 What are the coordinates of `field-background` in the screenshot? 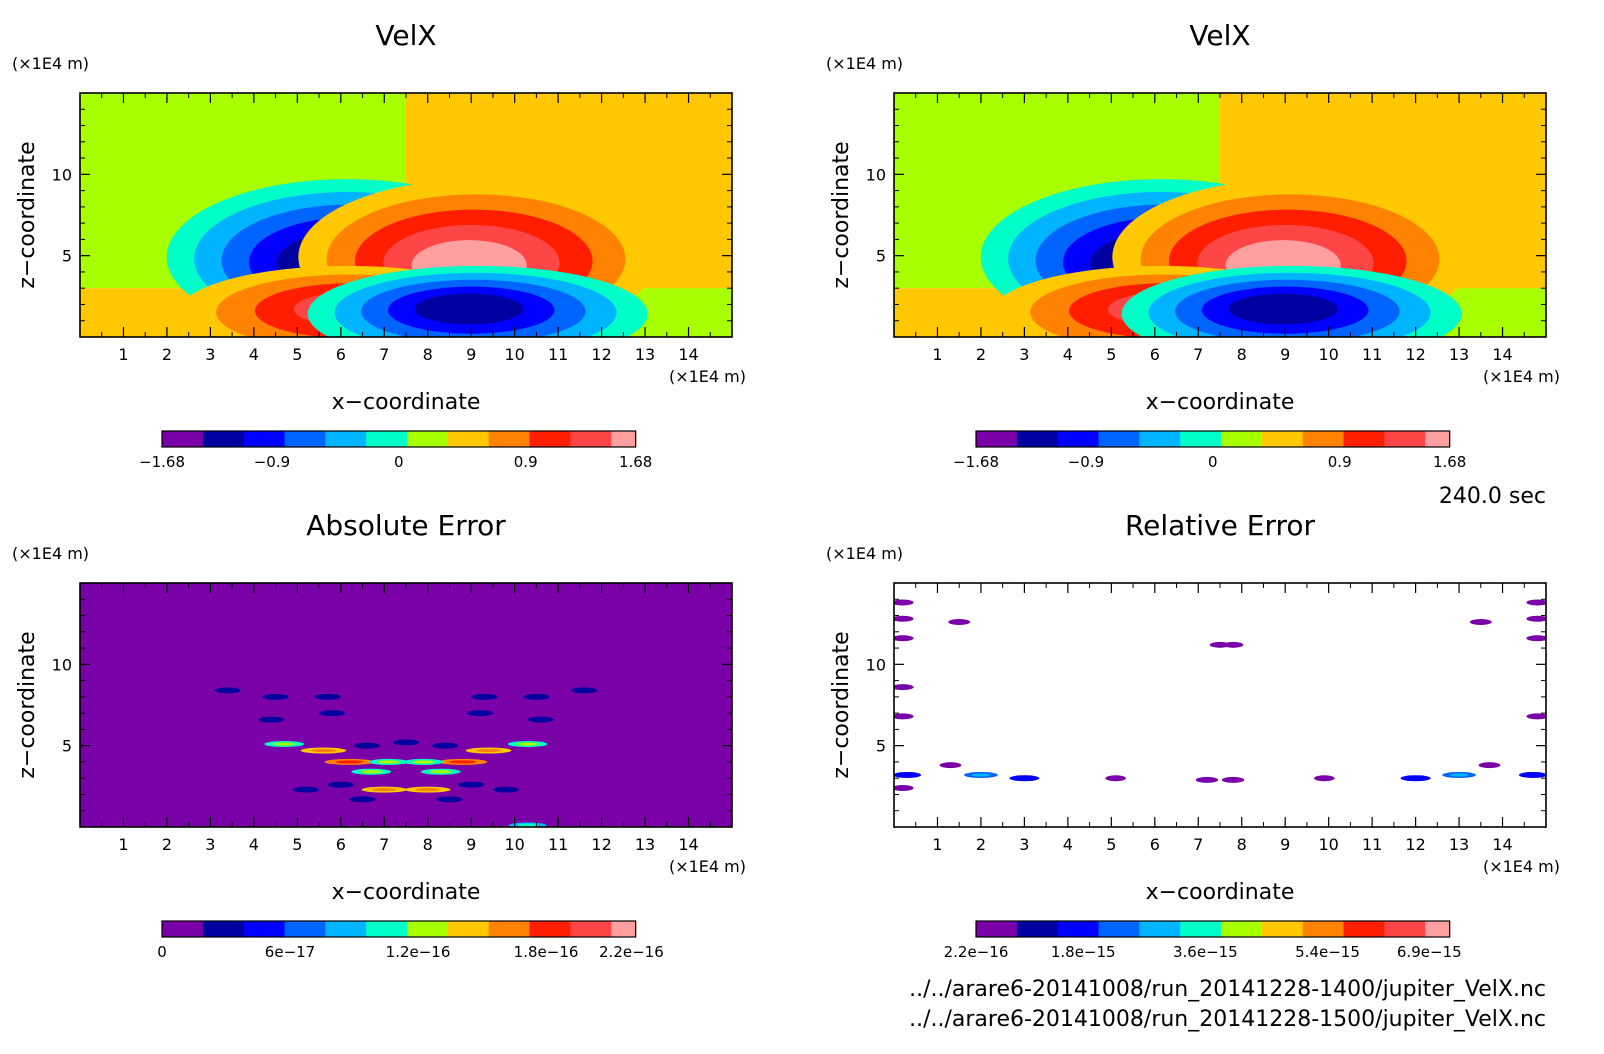 It's located at (1220, 705).